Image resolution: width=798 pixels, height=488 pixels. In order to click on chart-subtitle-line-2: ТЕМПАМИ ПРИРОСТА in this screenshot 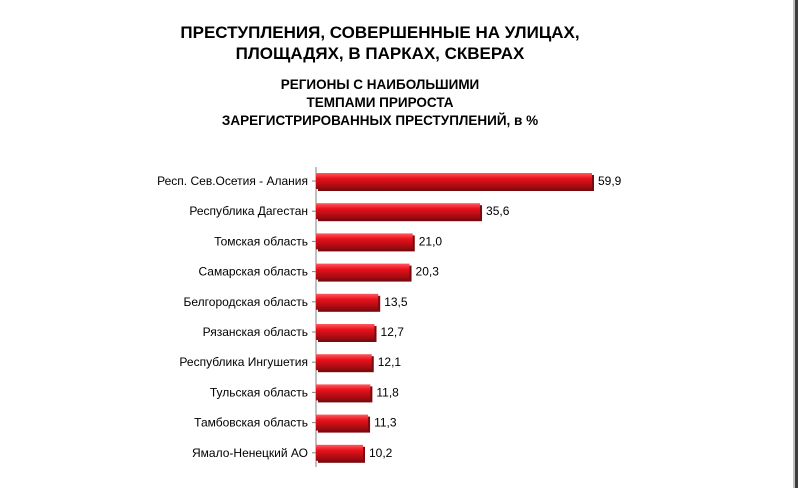, I will do `click(380, 102)`.